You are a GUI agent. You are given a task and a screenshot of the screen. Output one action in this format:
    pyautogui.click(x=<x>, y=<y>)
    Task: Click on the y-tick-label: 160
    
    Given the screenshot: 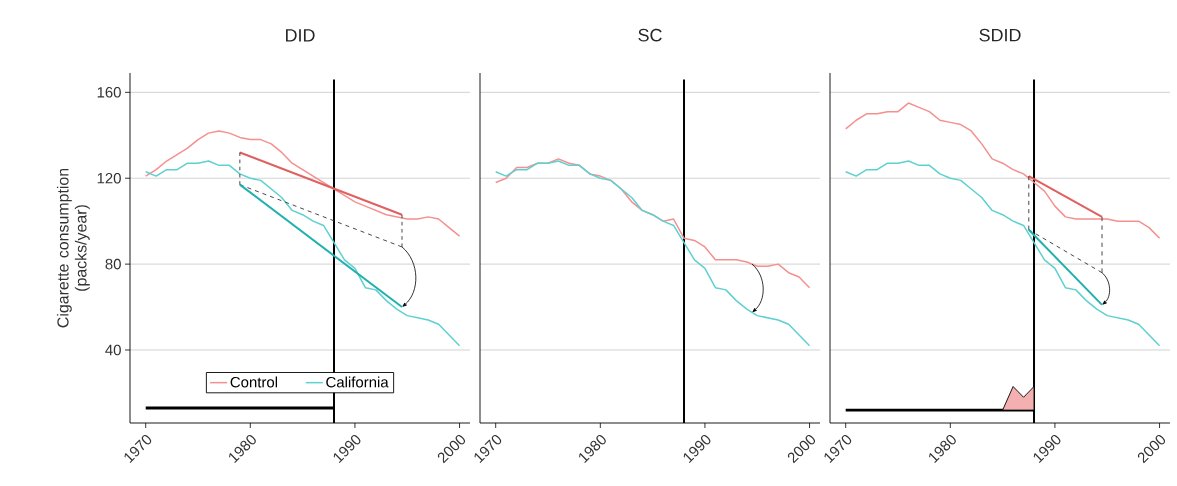 What is the action you would take?
    pyautogui.click(x=109, y=92)
    